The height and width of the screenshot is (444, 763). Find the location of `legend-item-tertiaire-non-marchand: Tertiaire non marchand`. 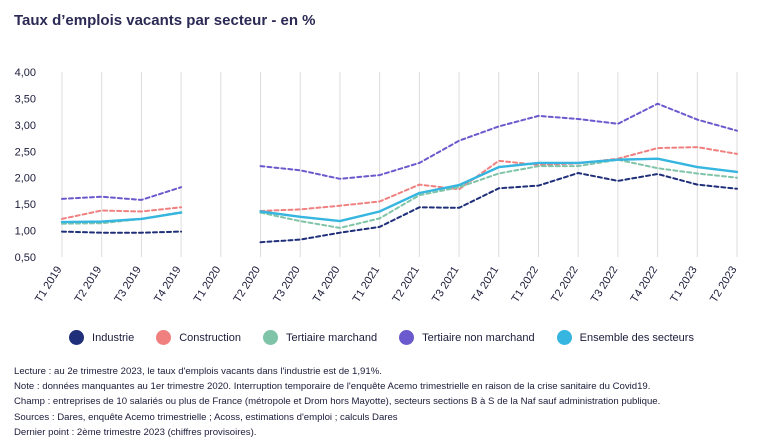

legend-item-tertiaire-non-marchand: Tertiaire non marchand is located at coordinates (467, 337).